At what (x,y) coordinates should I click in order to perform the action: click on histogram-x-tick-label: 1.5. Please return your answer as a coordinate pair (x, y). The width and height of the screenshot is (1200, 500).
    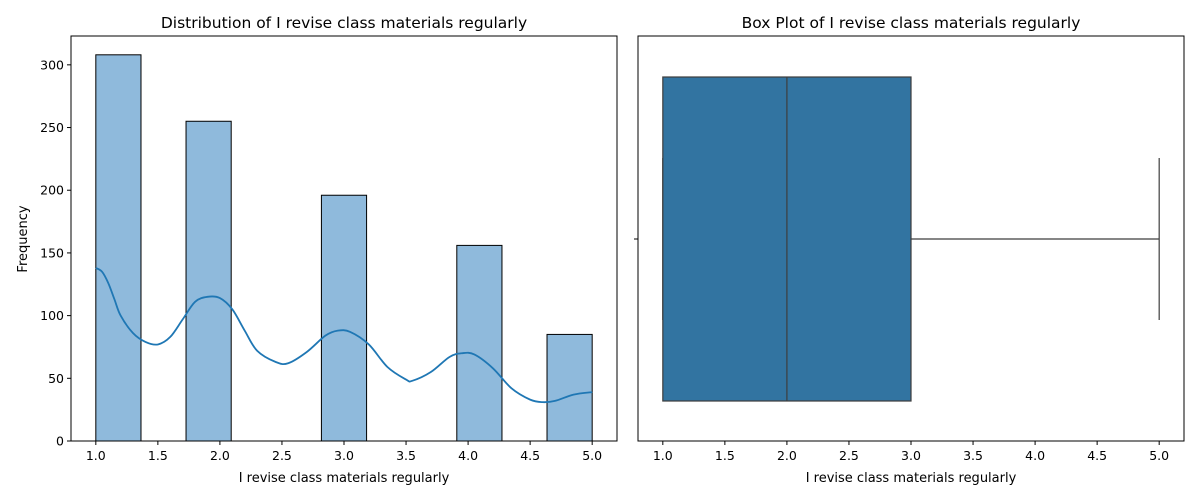
    Looking at the image, I should click on (158, 455).